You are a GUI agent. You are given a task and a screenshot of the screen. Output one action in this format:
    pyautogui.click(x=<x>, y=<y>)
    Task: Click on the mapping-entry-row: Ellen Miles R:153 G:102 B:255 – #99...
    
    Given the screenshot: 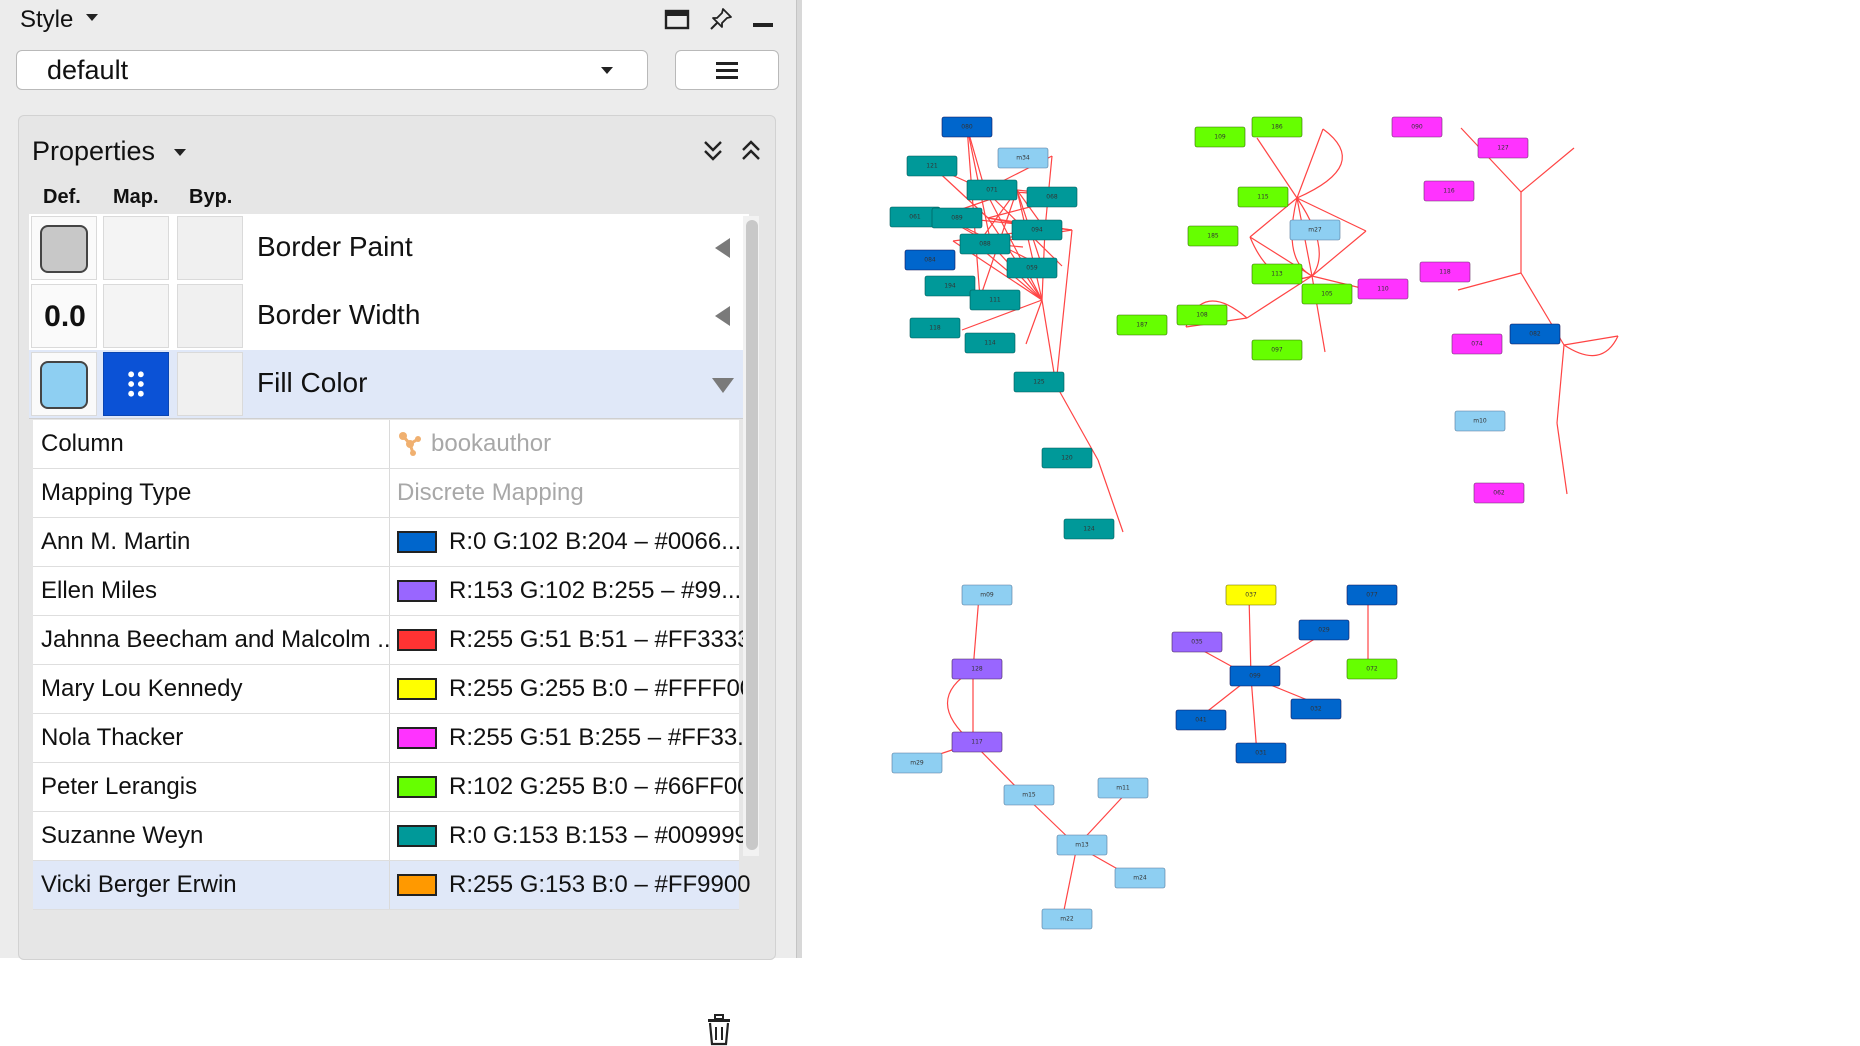 What is the action you would take?
    pyautogui.click(x=387, y=591)
    